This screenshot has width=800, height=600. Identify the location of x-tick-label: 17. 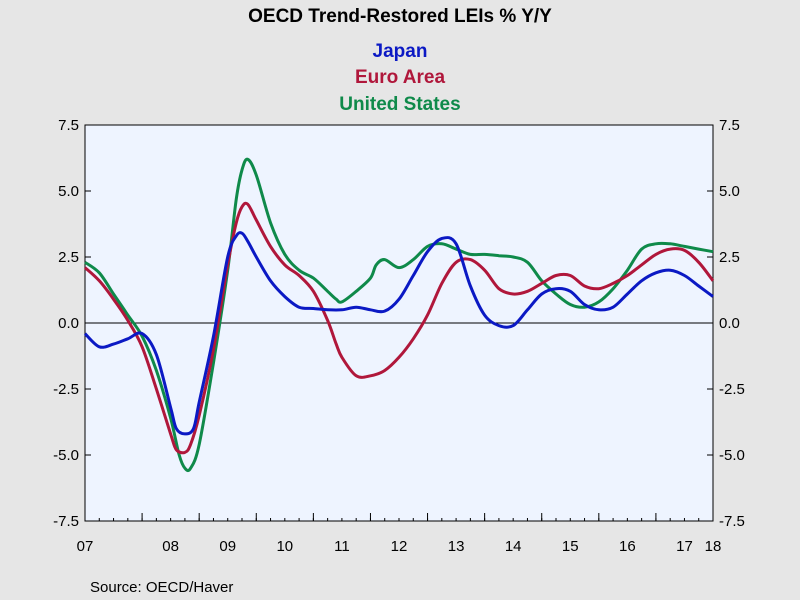
(684, 546).